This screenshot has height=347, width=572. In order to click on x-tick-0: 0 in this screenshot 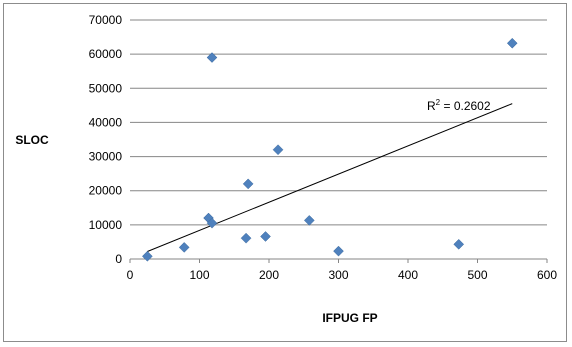, I will do `click(130, 275)`.